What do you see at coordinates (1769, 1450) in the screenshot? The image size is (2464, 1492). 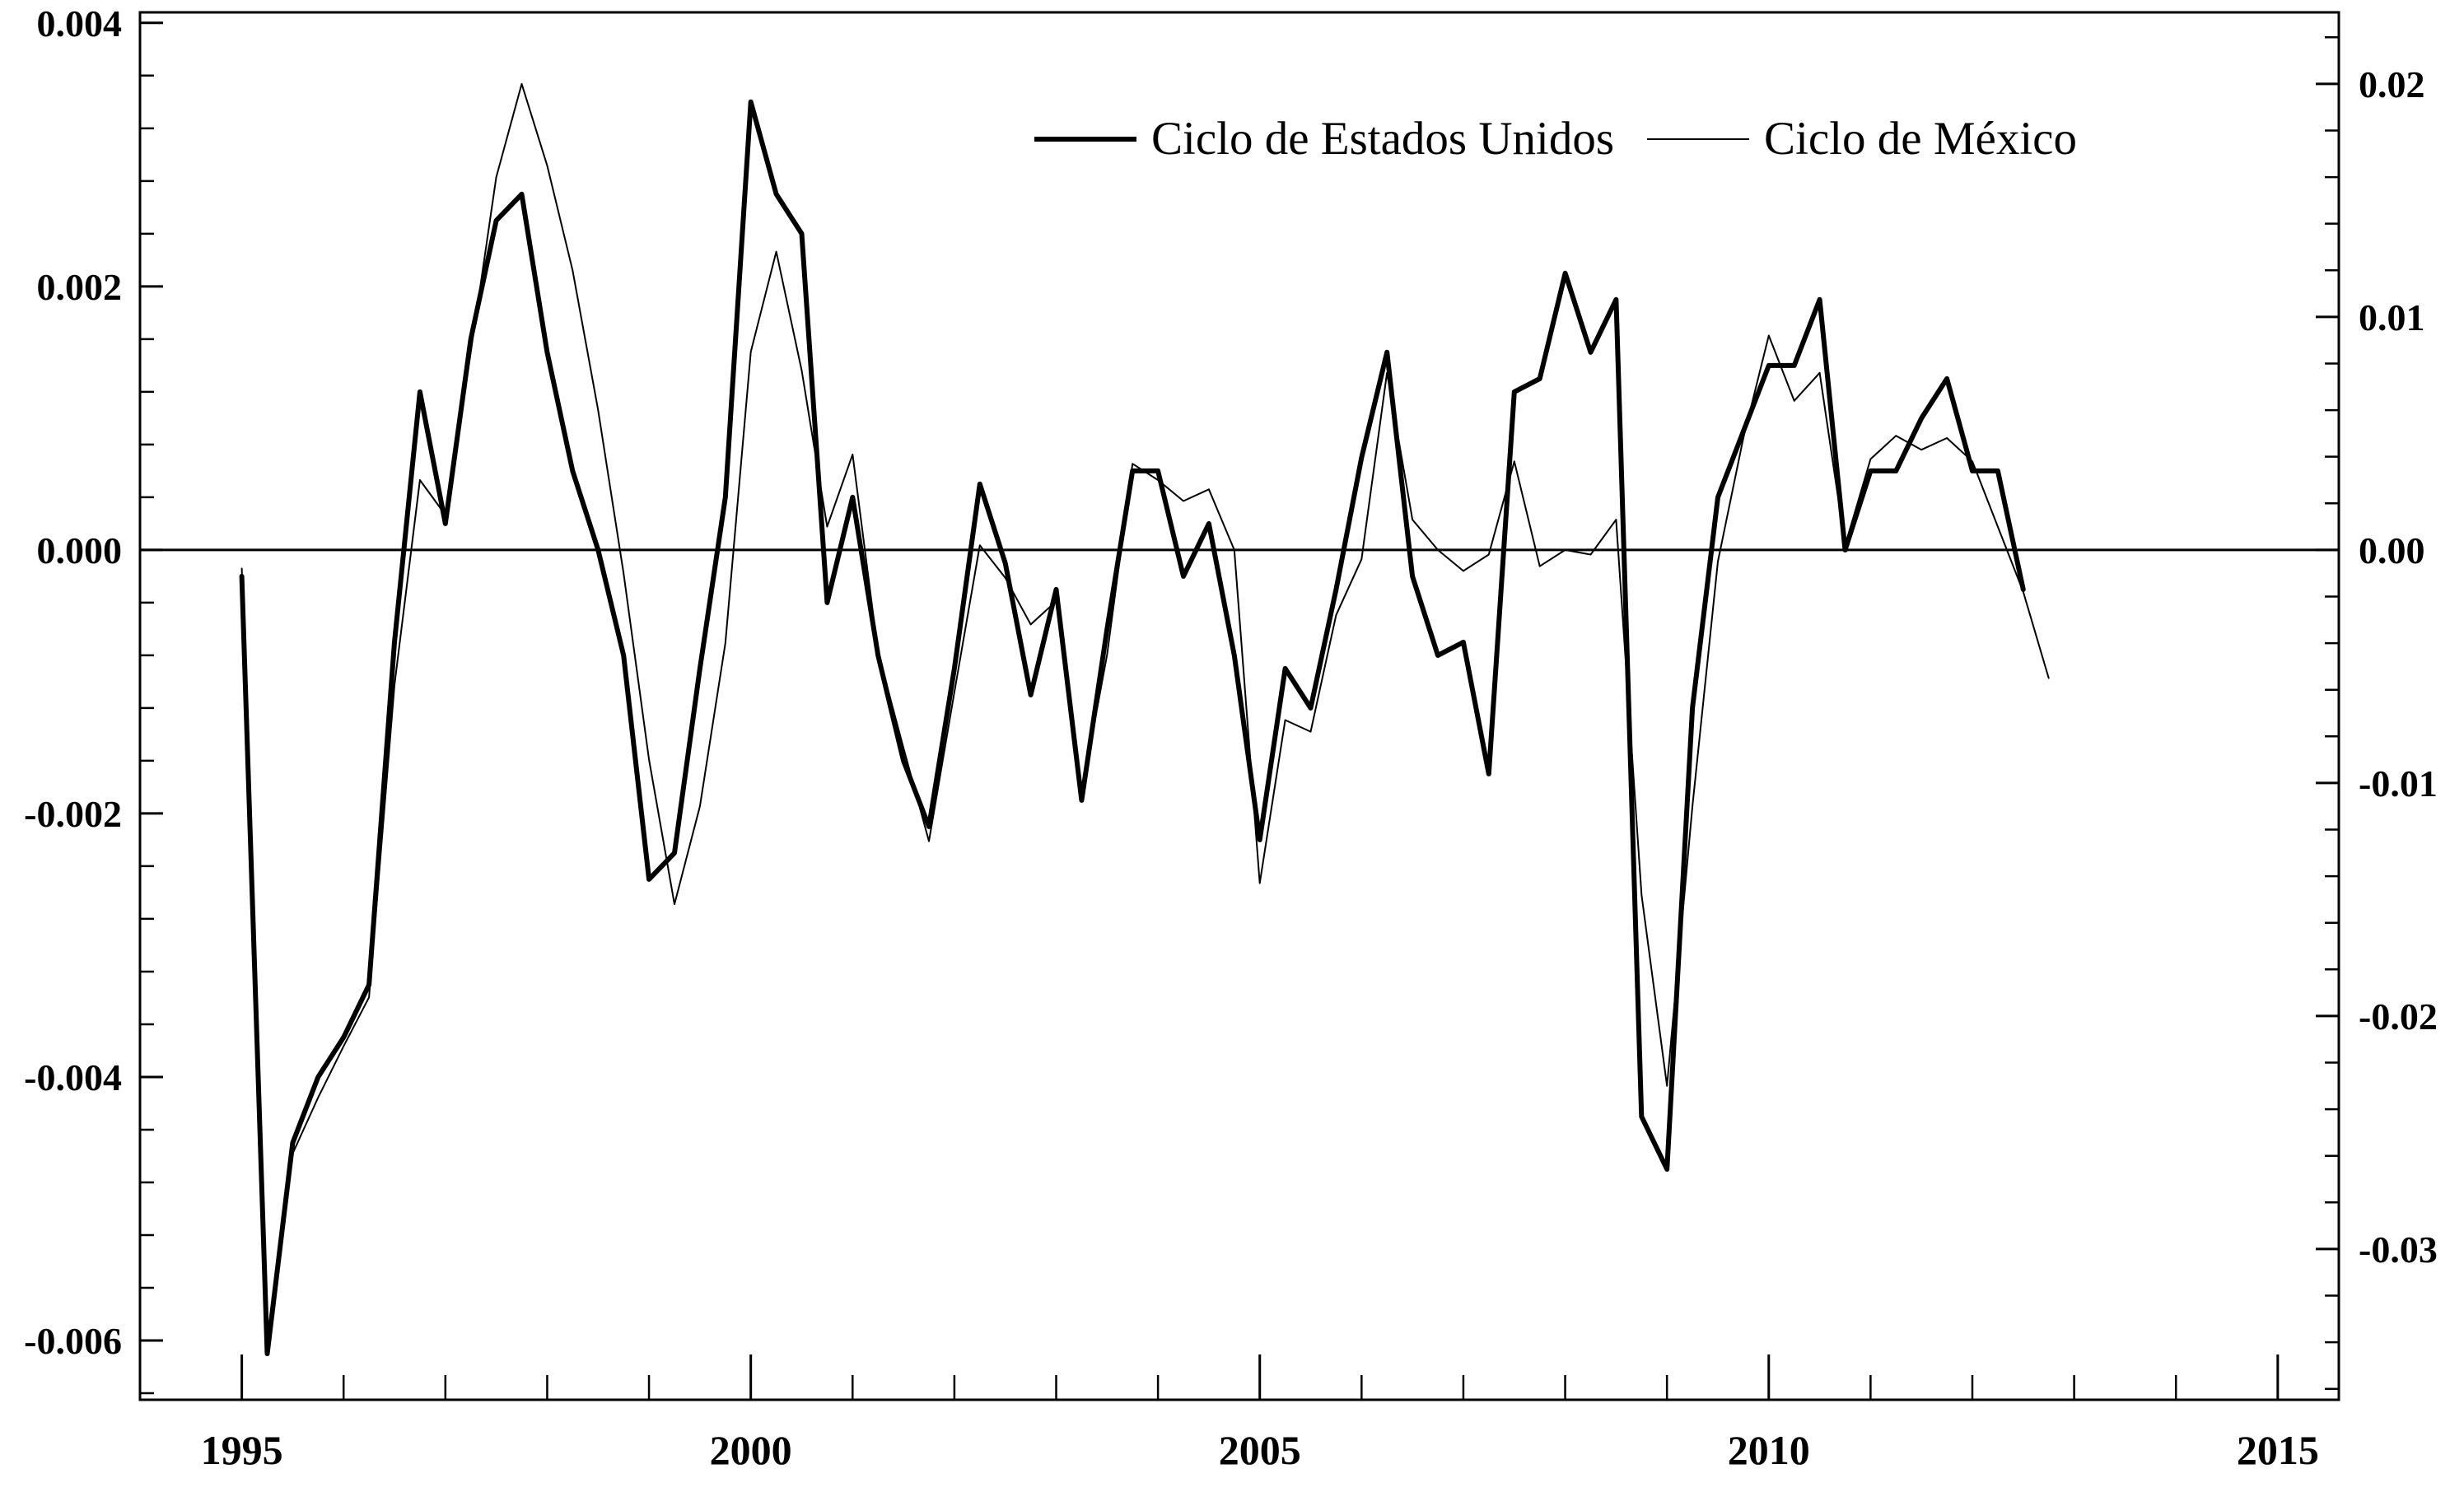 I see `x-axis-tick-label: 2010` at bounding box center [1769, 1450].